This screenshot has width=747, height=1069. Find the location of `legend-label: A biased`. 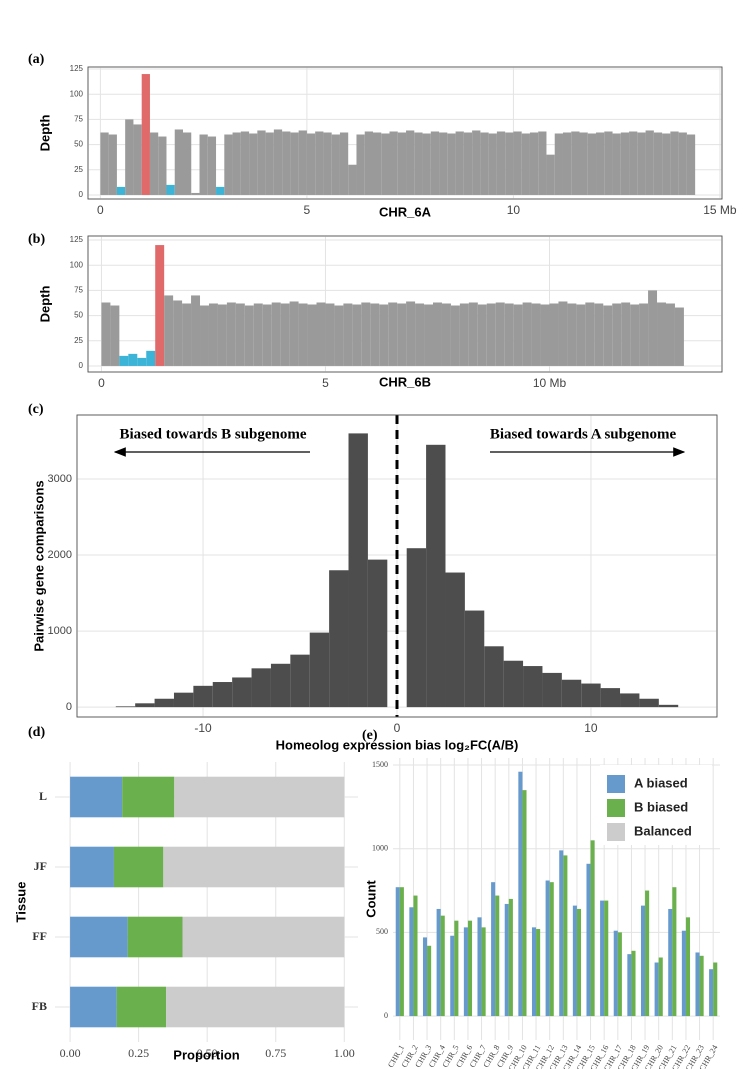

legend-label: A biased is located at coordinates (661, 782).